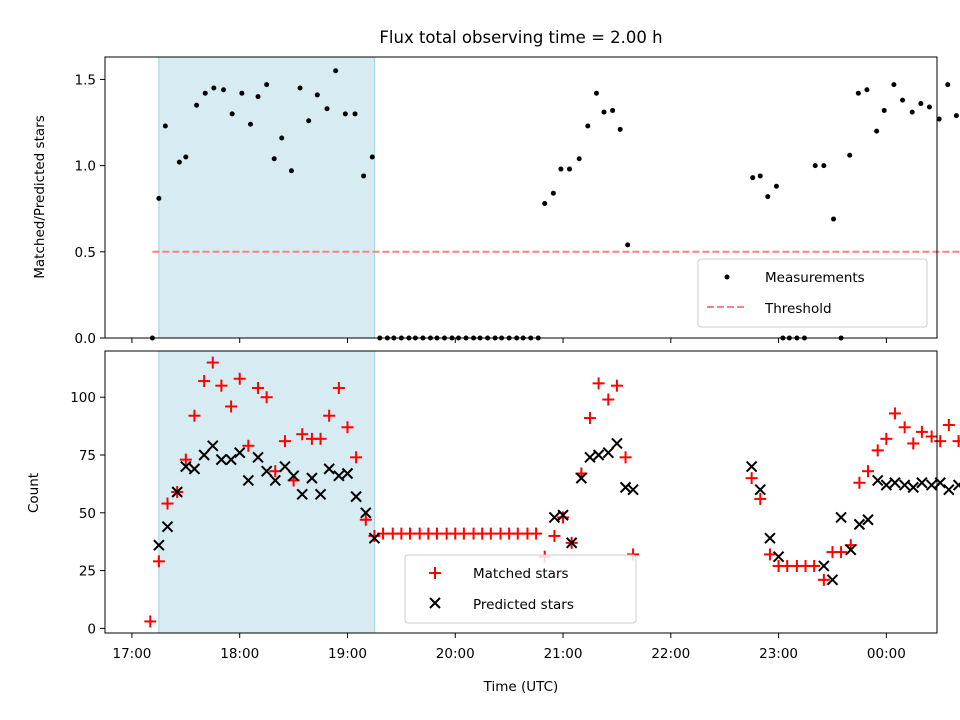 Image resolution: width=960 pixels, height=720 pixels. Describe the element at coordinates (40, 196) in the screenshot. I see `ratio-y-axis-label: Matched/Predicted stars` at that location.